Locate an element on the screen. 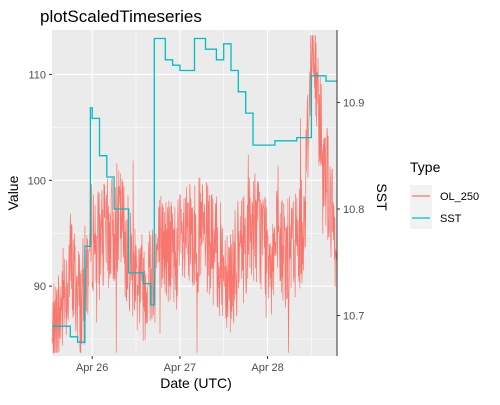 This screenshot has width=500, height=405. y2-tick-label: 10.8 is located at coordinates (353, 210).